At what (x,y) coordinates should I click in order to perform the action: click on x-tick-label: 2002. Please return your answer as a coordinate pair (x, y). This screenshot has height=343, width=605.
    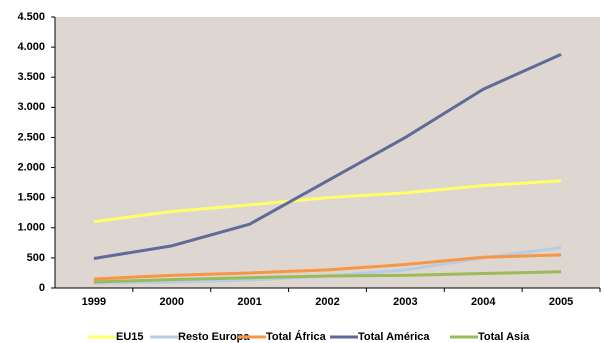
    Looking at the image, I should click on (327, 302).